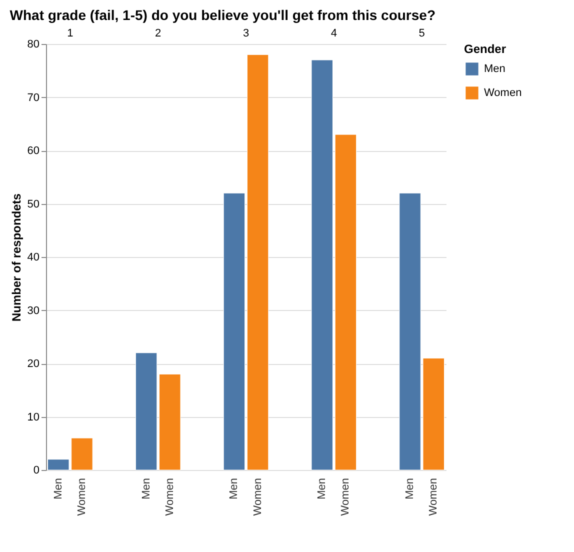  Describe the element at coordinates (485, 49) in the screenshot. I see `legend-title: Gender` at that location.